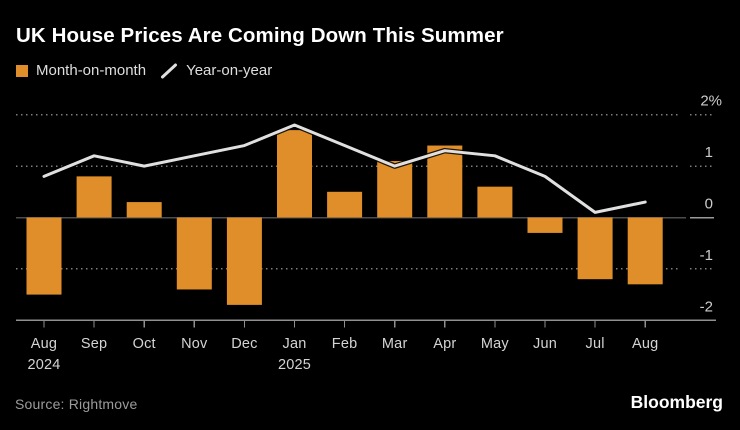  I want to click on y-axis-label: 1, so click(709, 152).